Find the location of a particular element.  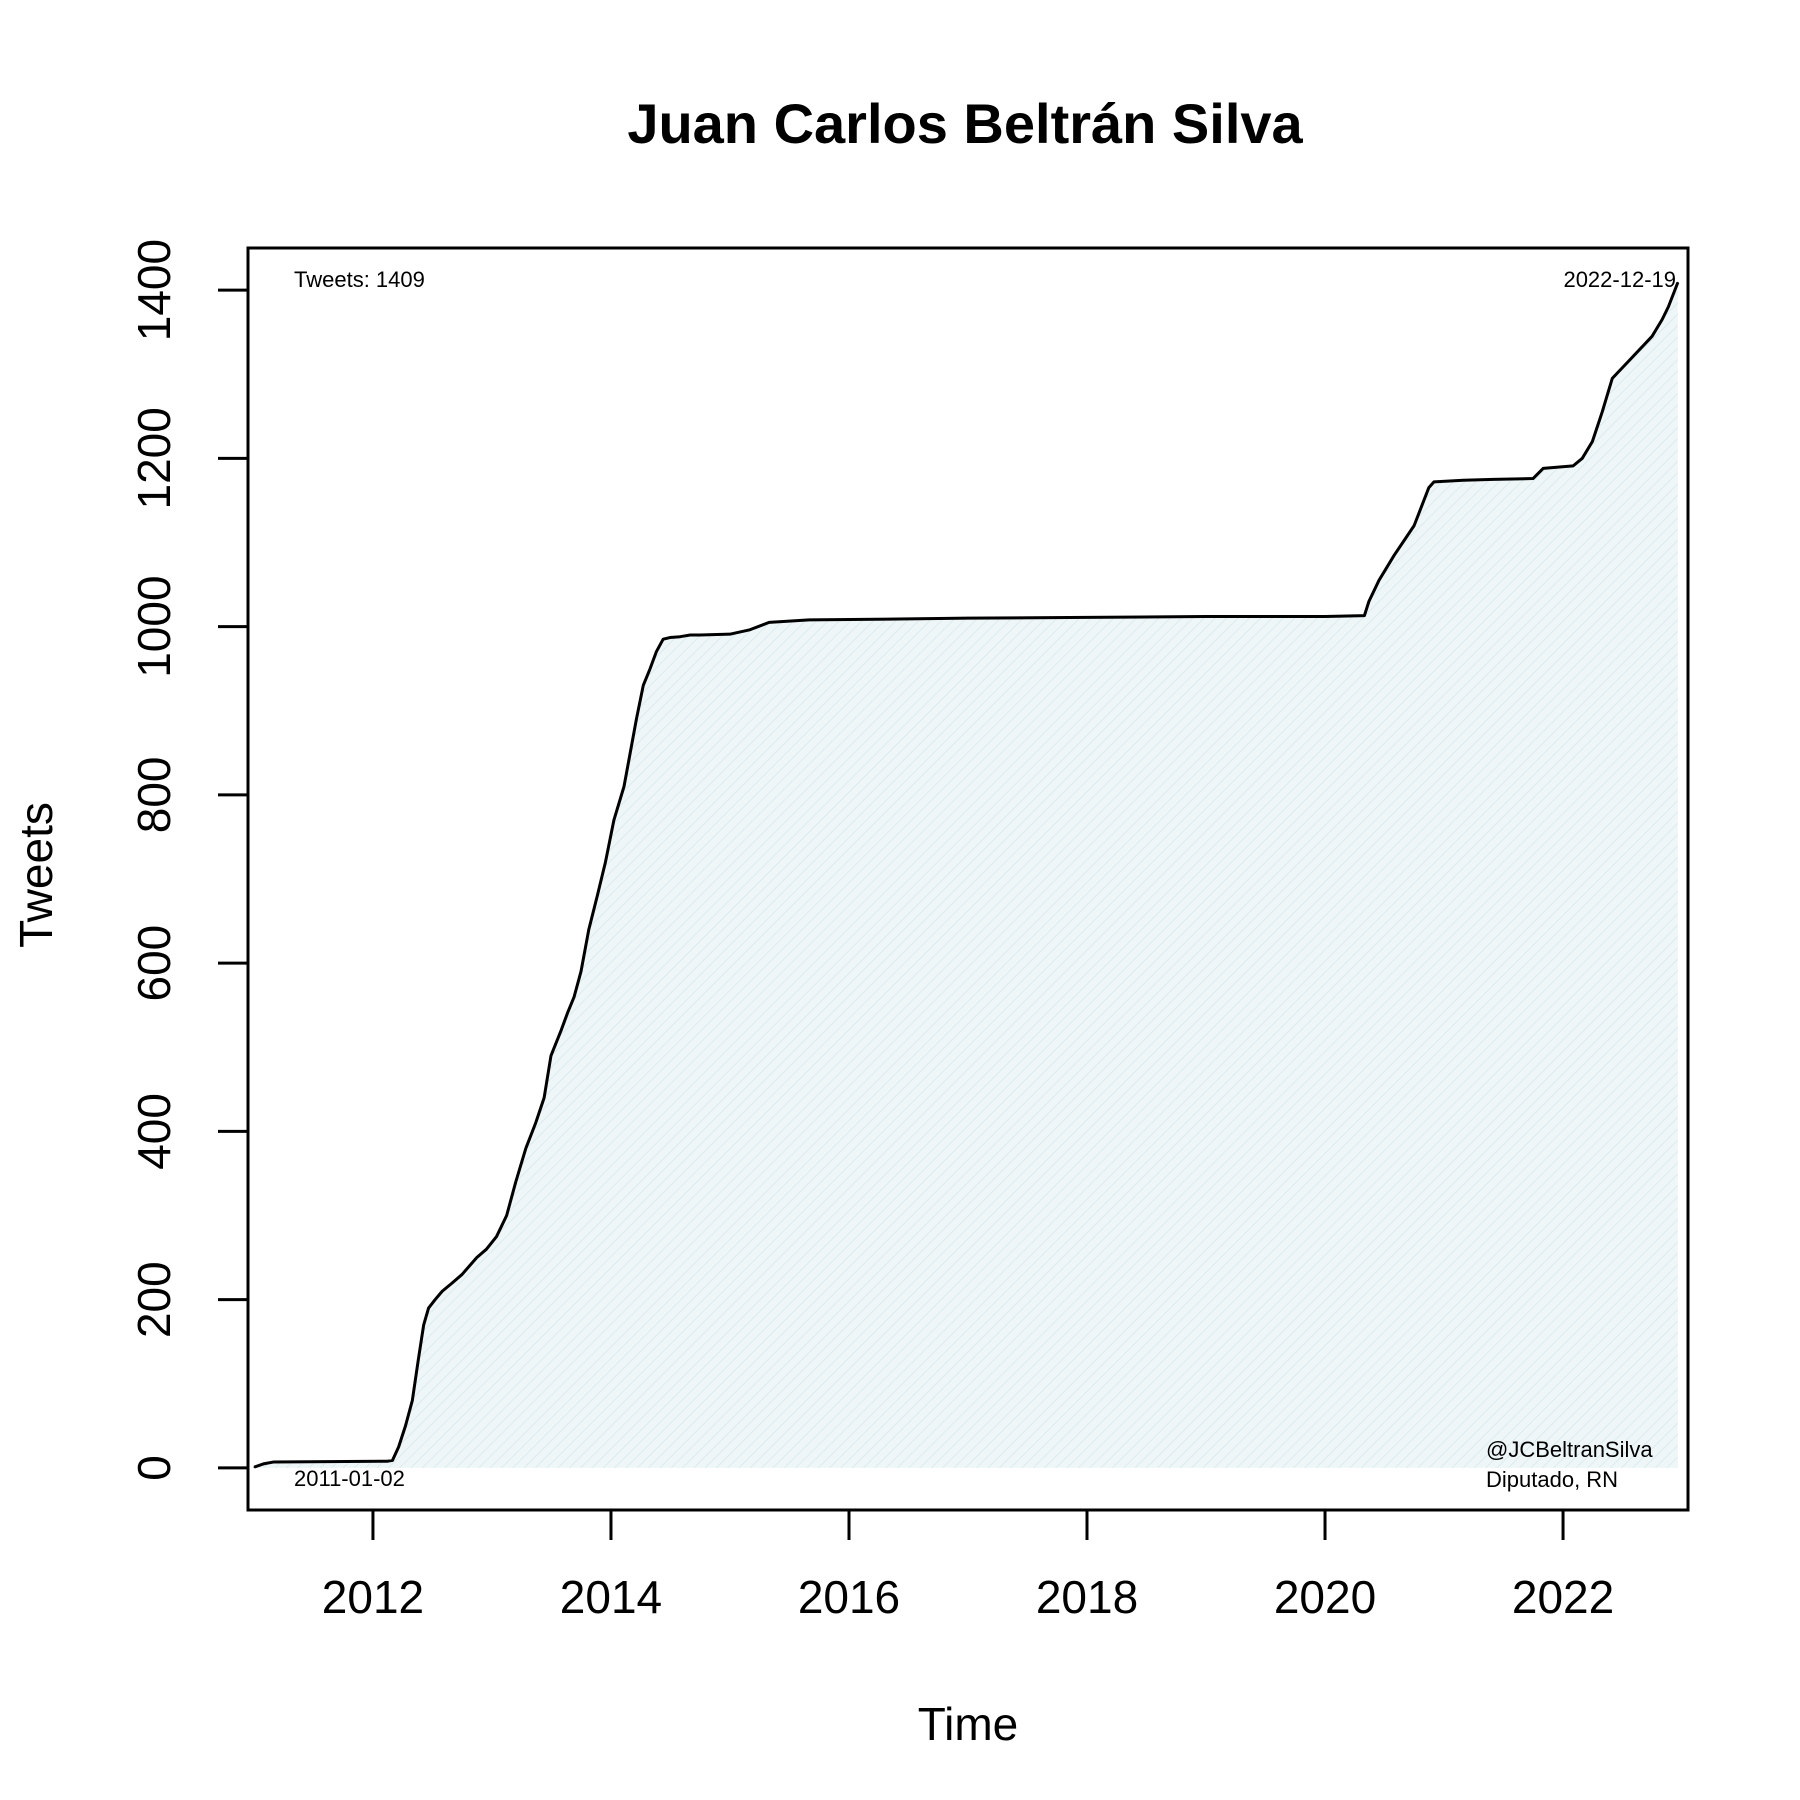

y-axis: 0 200 400 600 800 1000 1200 1400 is located at coordinates (188, 860).